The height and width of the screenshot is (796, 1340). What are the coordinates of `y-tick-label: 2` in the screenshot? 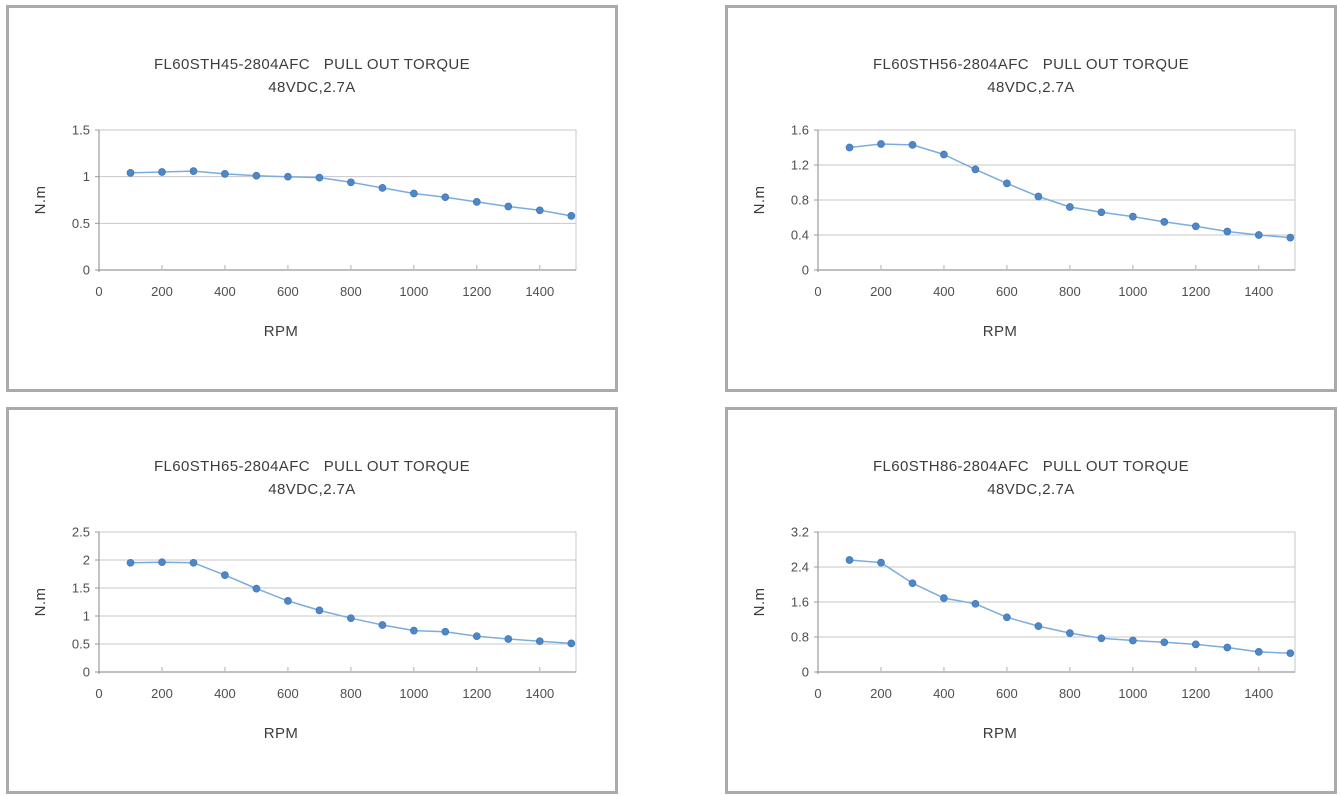 It's located at (86, 560).